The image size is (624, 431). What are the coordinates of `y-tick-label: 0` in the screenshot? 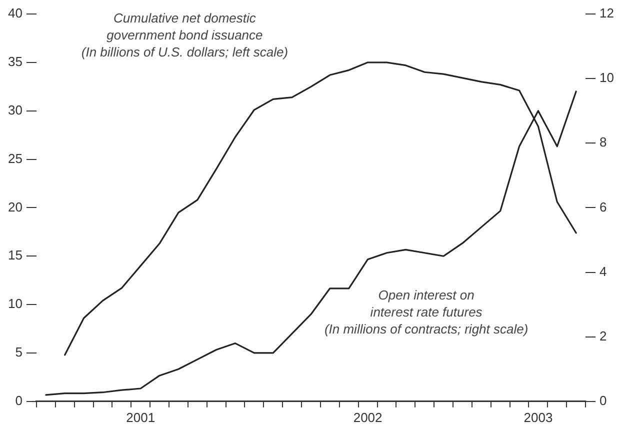 It's located at (18, 400).